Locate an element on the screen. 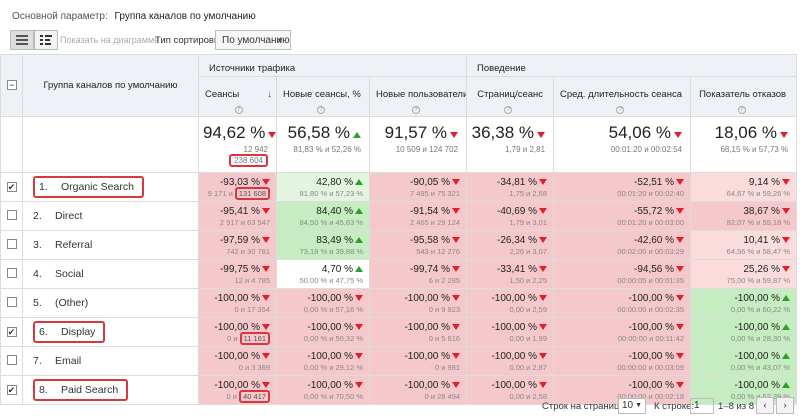  column-header-bounce-rate: Показатель отказов ? is located at coordinates (744, 96).